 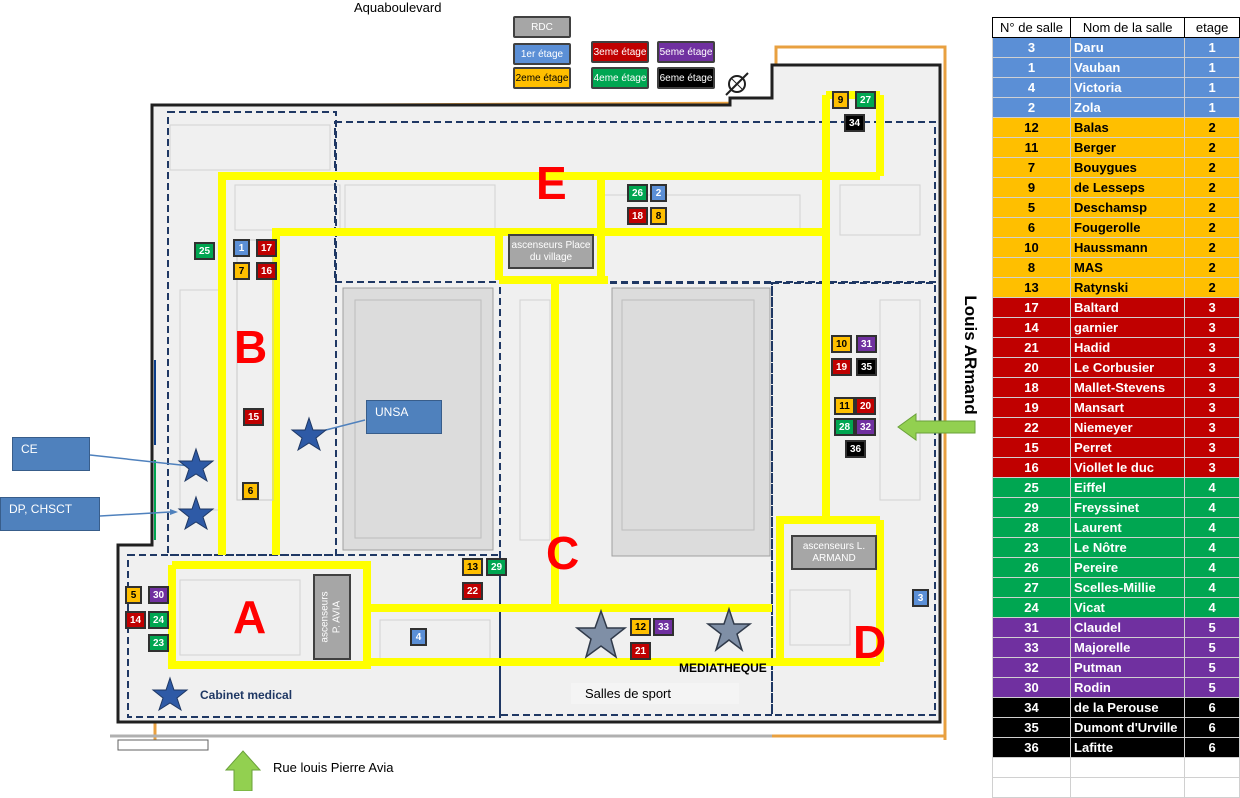 What do you see at coordinates (241, 271) in the screenshot?
I see `room-badge-7: 7` at bounding box center [241, 271].